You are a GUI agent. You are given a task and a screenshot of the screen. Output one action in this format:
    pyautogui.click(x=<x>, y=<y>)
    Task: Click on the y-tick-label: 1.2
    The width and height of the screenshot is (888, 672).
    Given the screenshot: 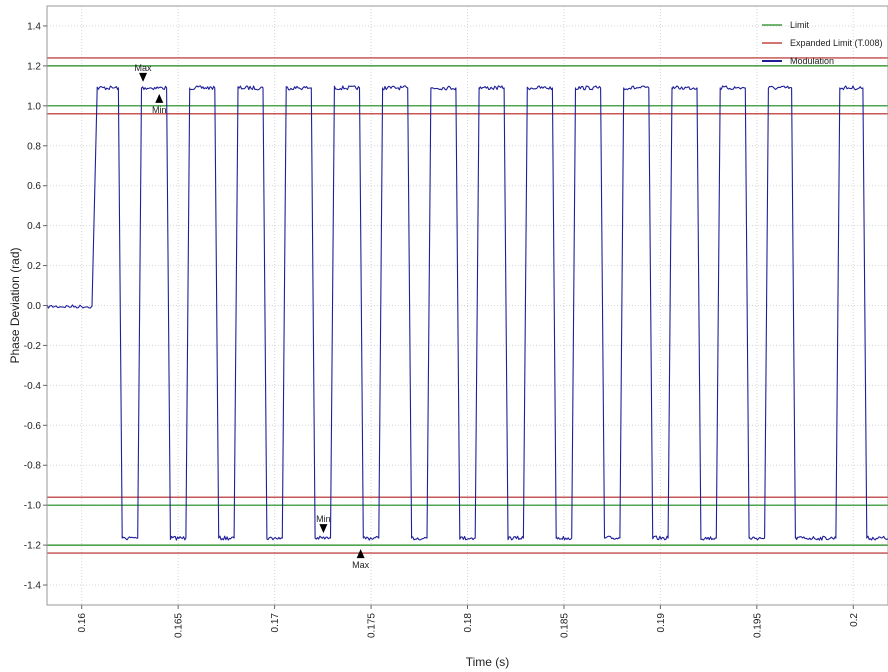 What is the action you would take?
    pyautogui.click(x=34, y=66)
    